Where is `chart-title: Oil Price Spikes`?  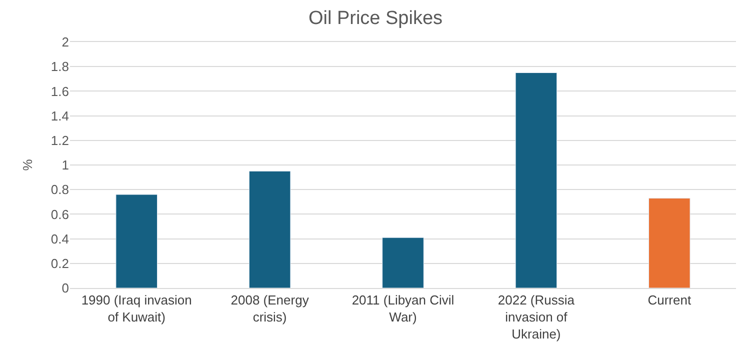
chart-title: Oil Price Spikes is located at coordinates (375, 18).